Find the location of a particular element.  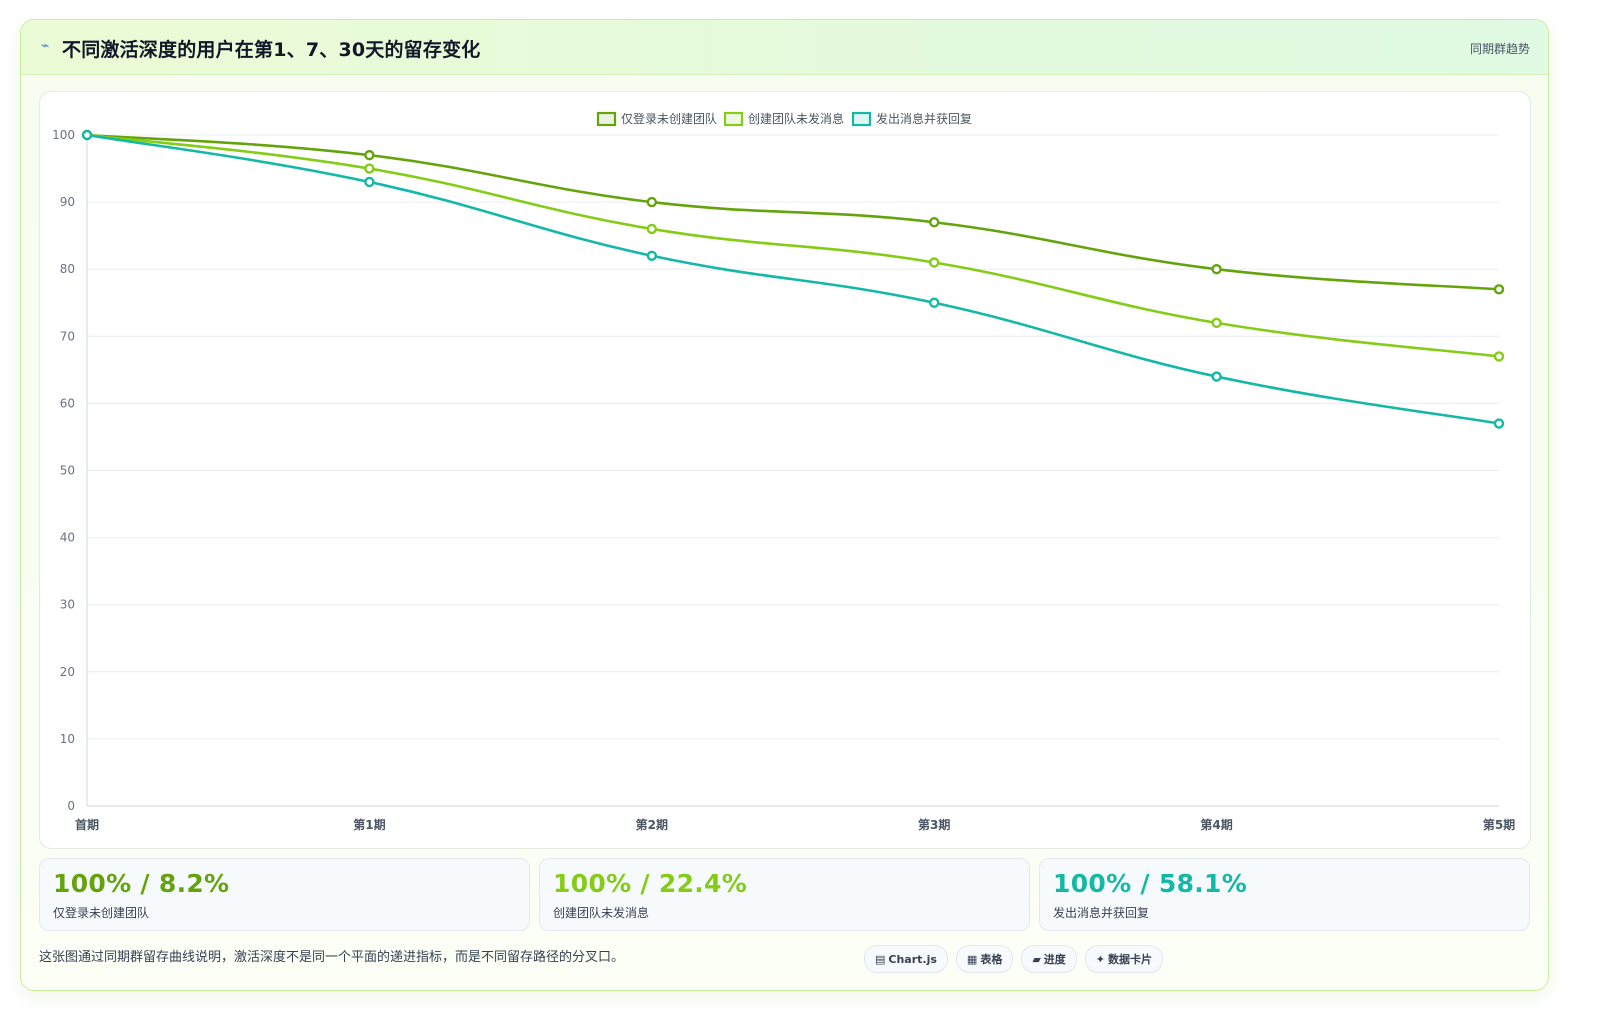

stat-value: 100% / 22.4% is located at coordinates (650, 883).